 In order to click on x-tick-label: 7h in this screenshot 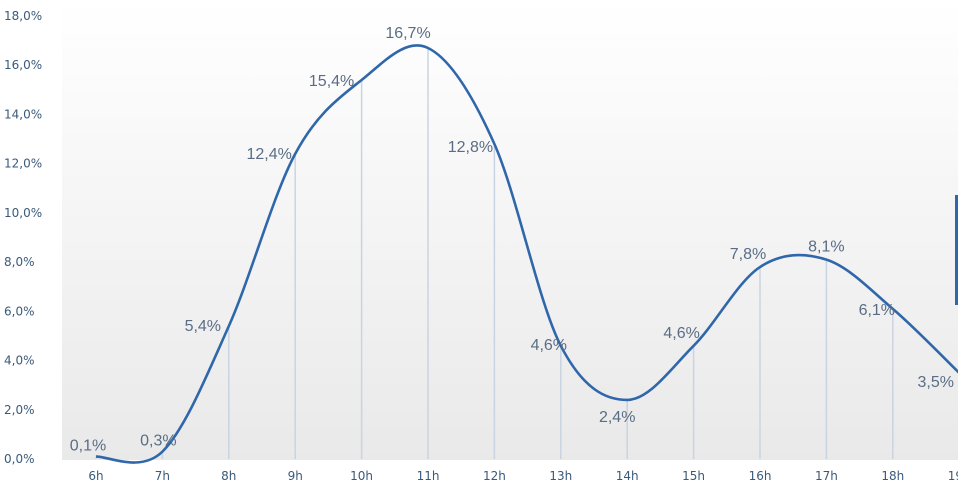, I will do `click(162, 476)`.